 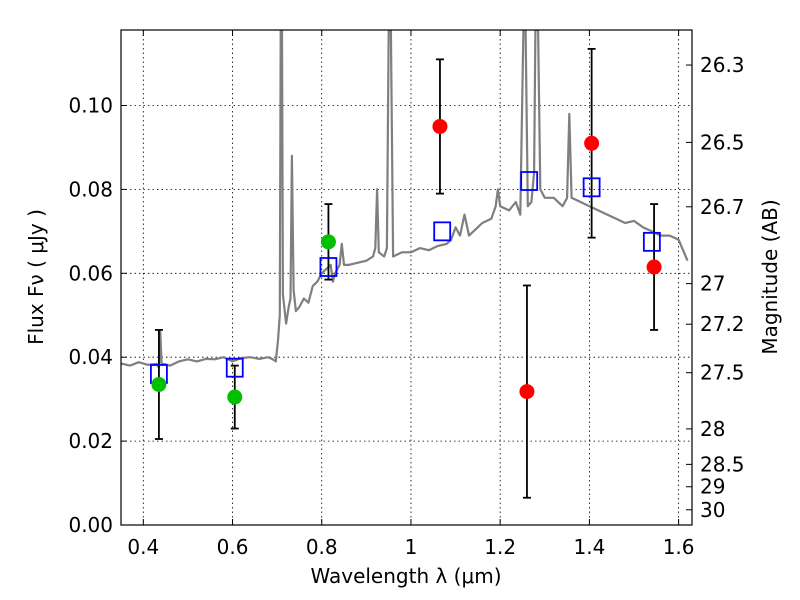 What do you see at coordinates (90, 106) in the screenshot?
I see `y-tick-label: 0.10` at bounding box center [90, 106].